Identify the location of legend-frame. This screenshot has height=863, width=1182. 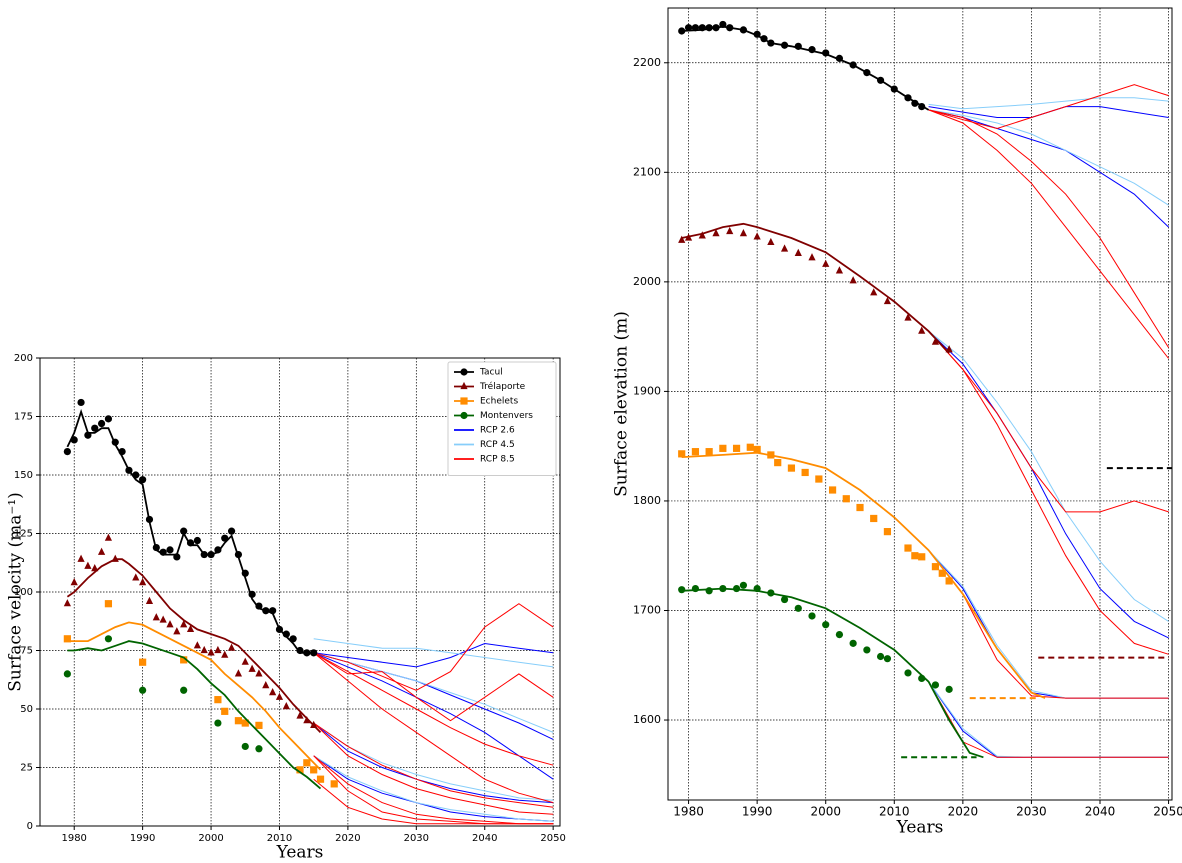
(502, 418).